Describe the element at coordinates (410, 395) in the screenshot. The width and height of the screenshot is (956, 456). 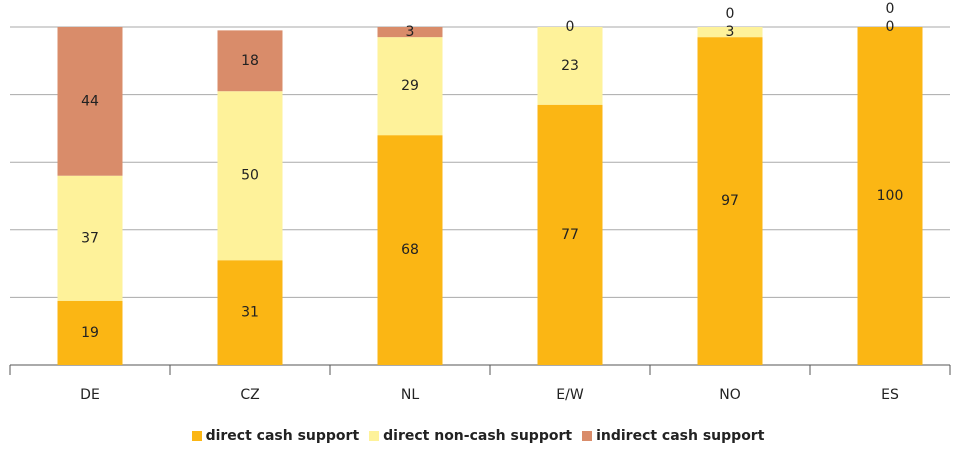
I see `x-tick-label: NL` at that location.